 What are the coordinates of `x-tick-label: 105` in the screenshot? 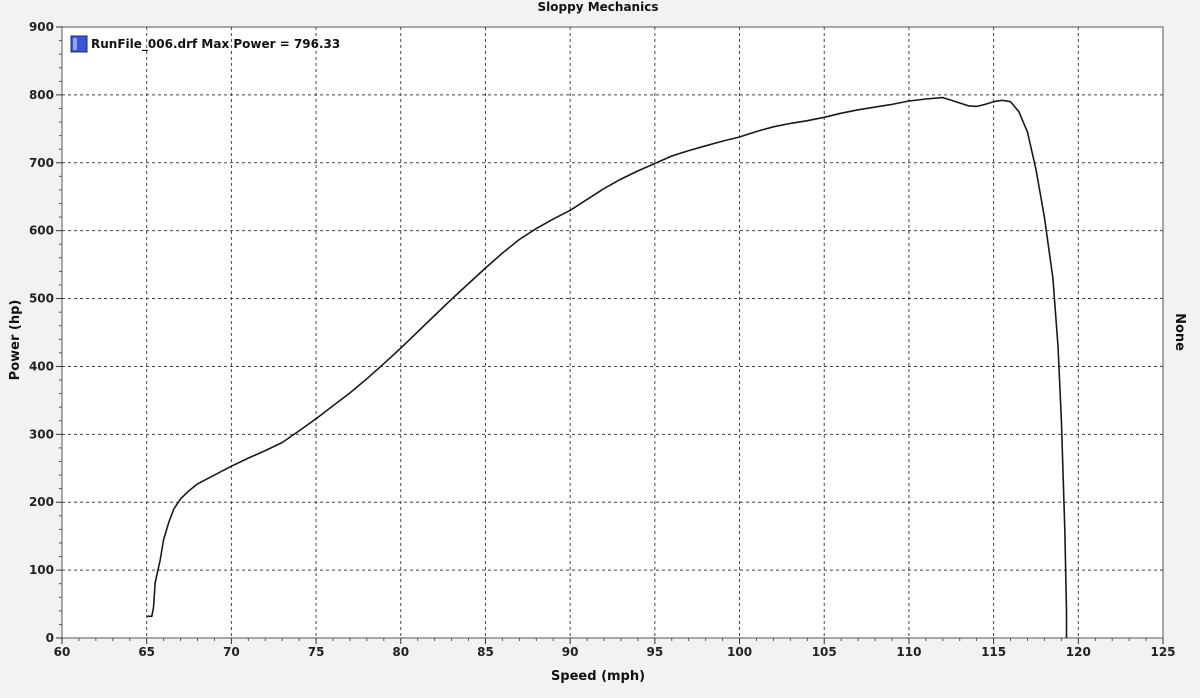 It's located at (824, 652).